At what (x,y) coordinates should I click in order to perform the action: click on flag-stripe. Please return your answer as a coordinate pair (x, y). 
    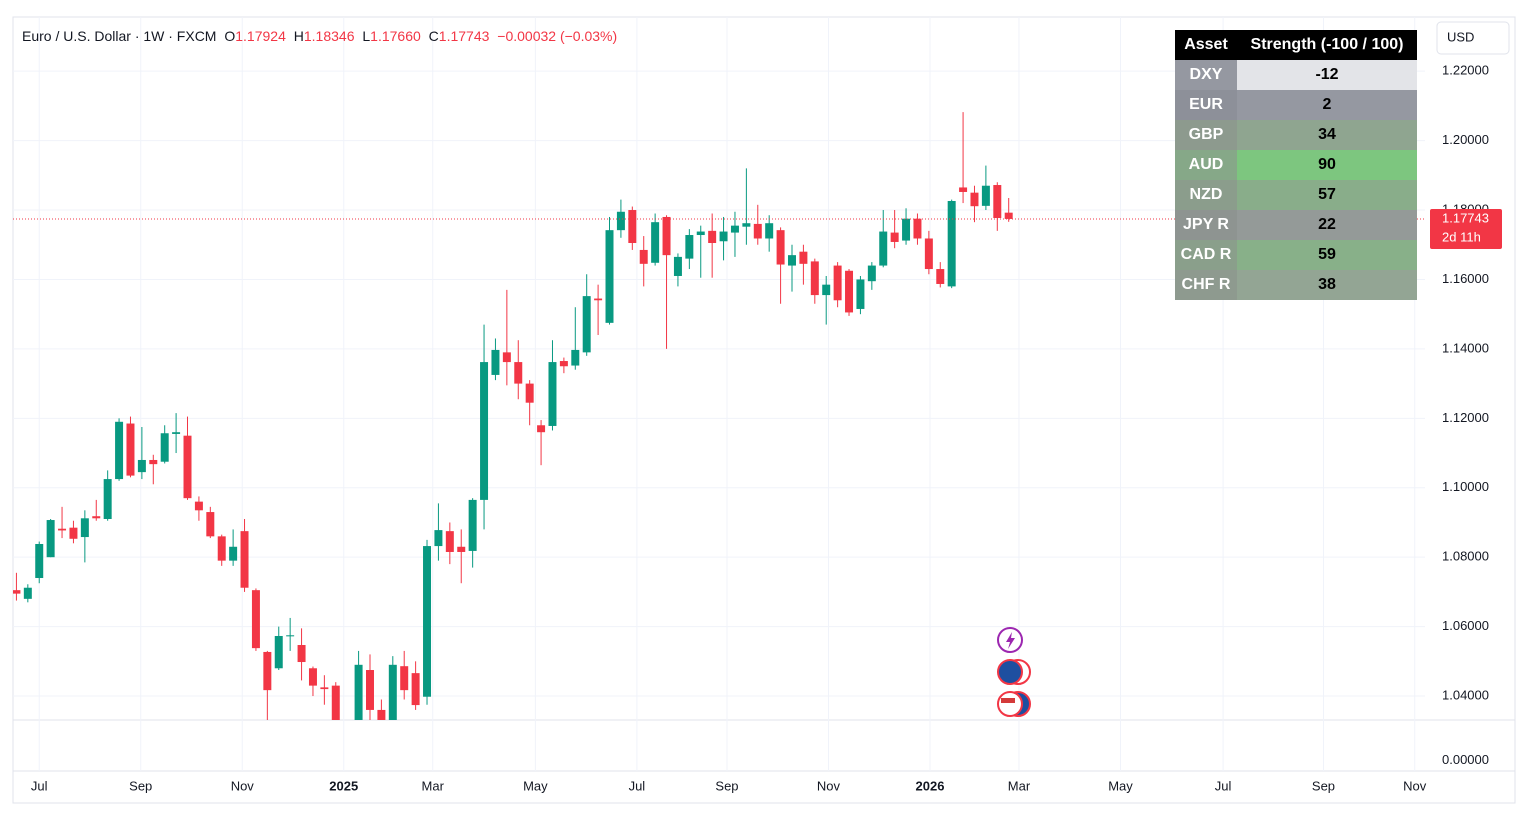
    Looking at the image, I should click on (1008, 700).